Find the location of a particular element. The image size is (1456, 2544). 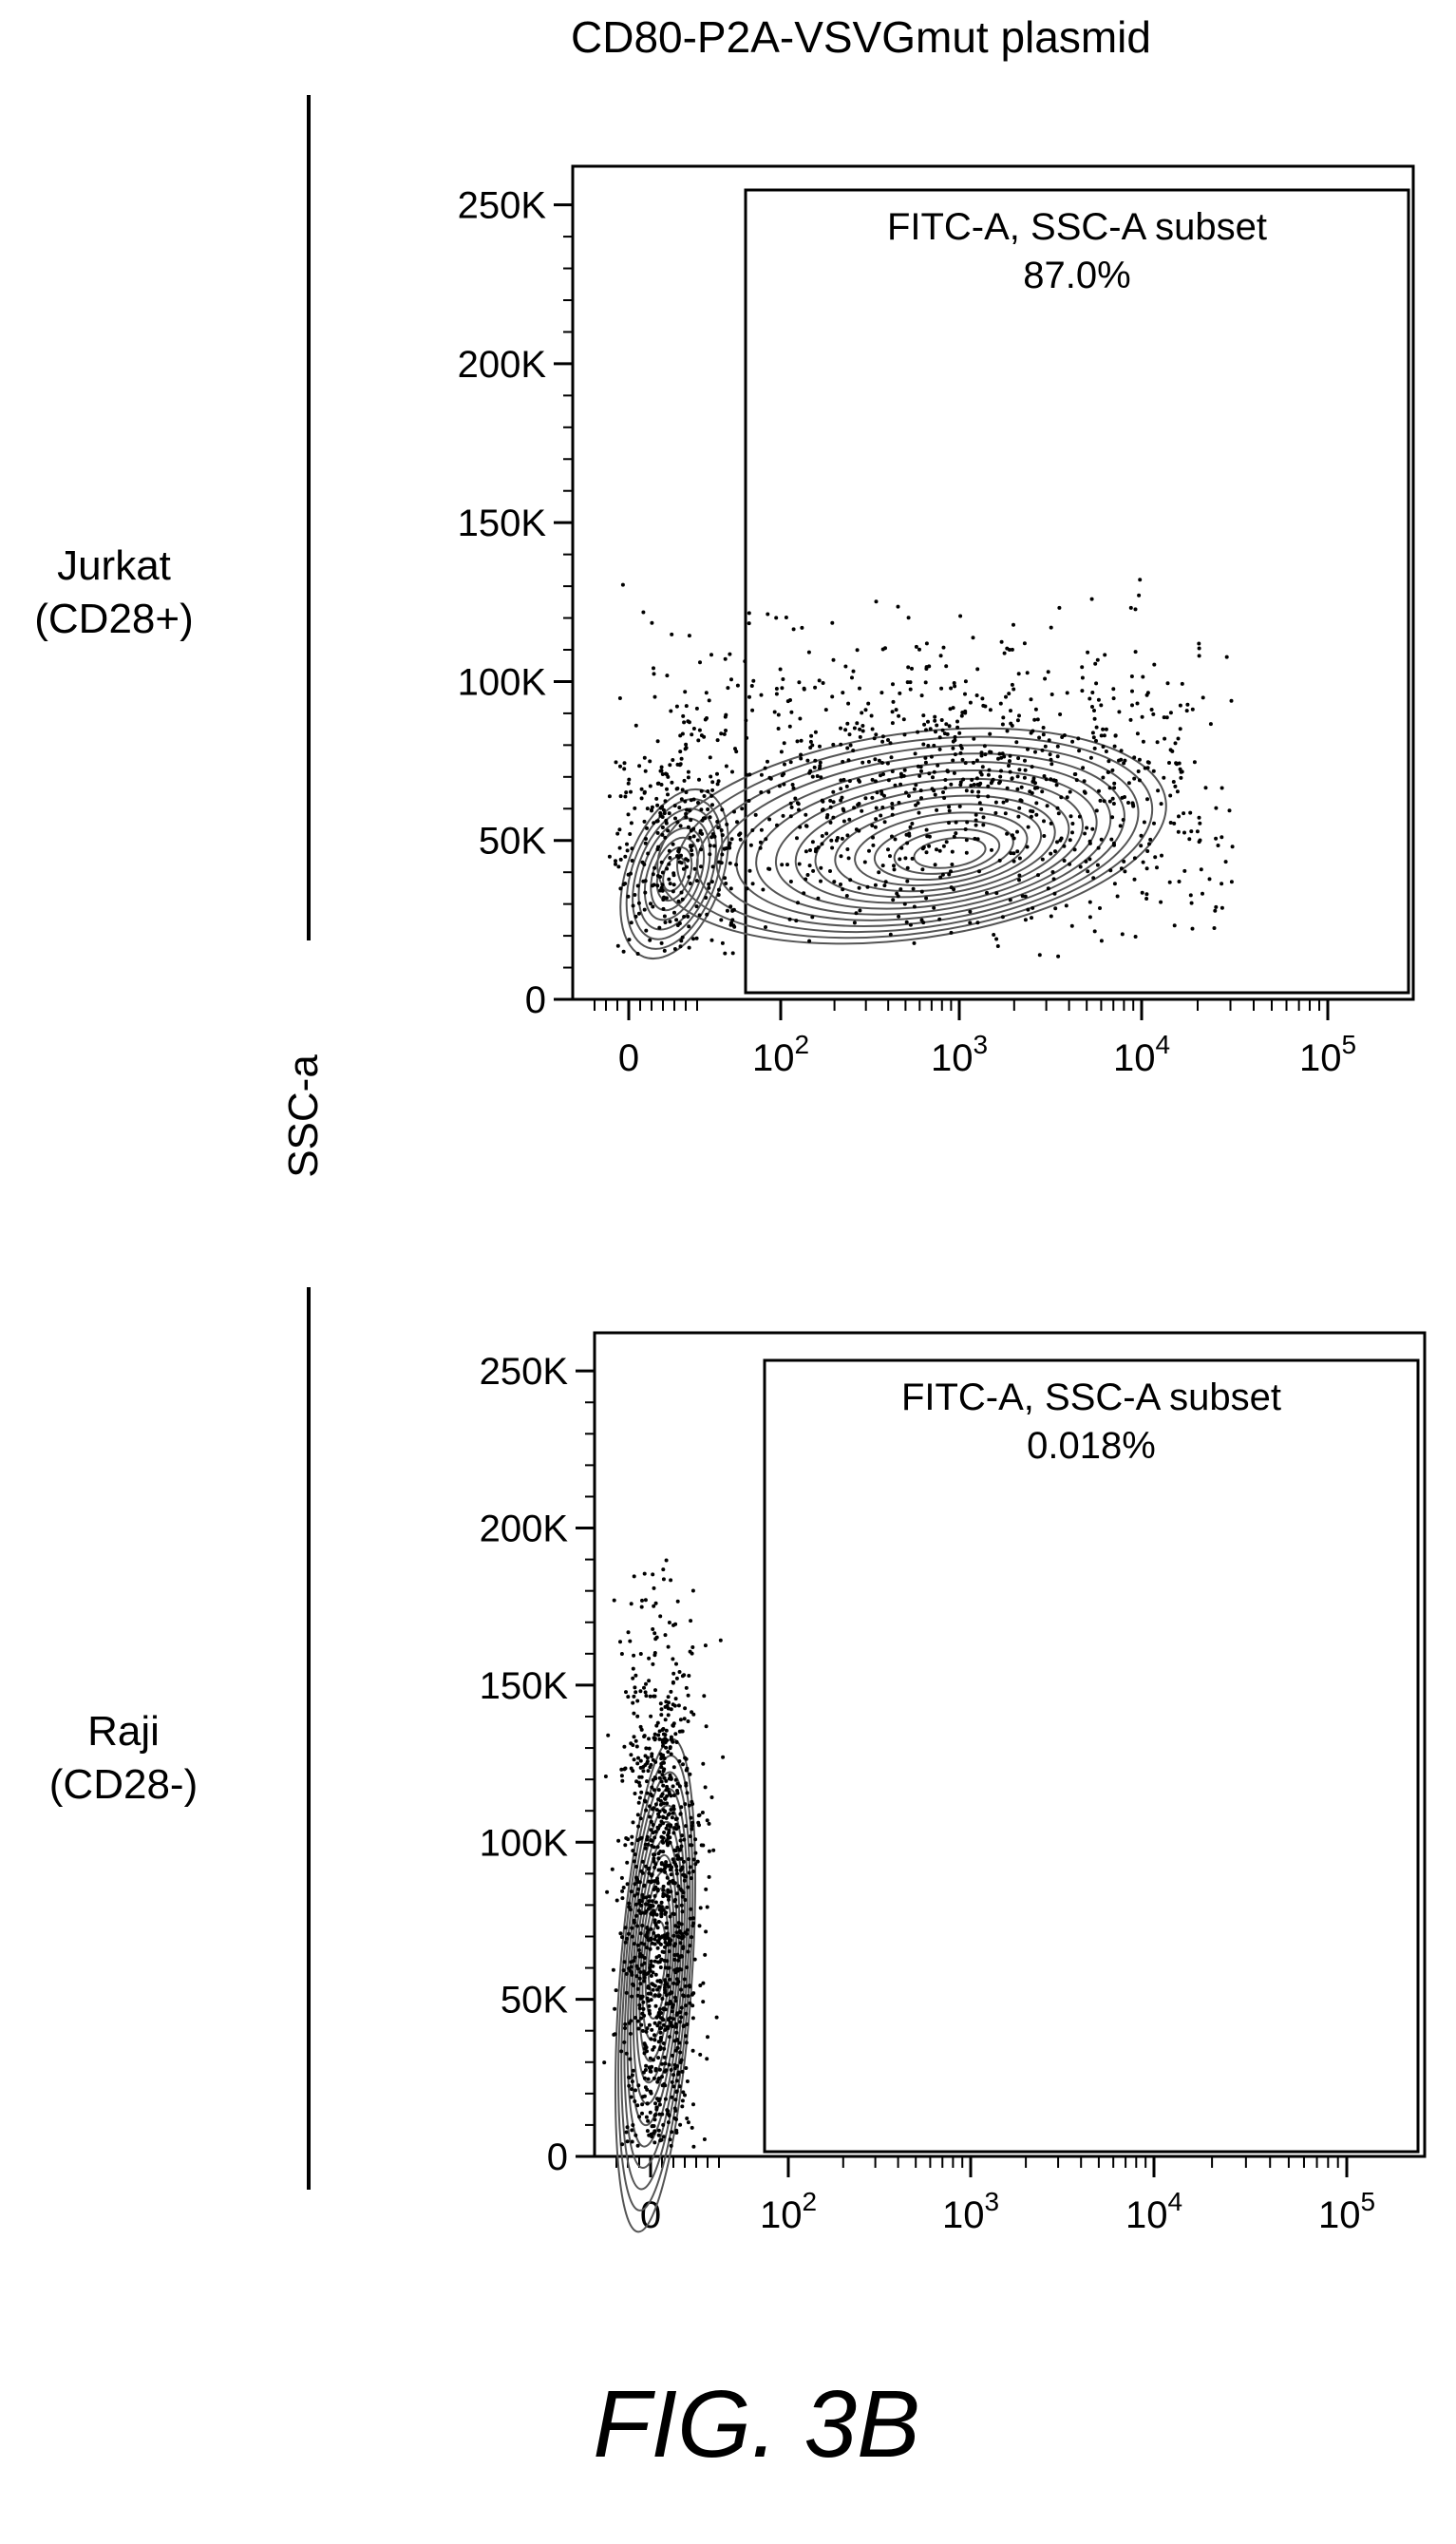

y-tick-label: 50K is located at coordinates (512, 842).